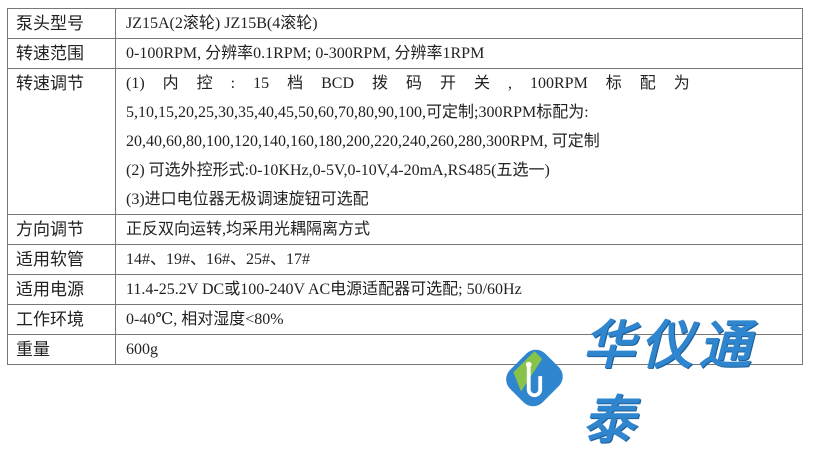  I want to click on row-label: 泵头型号, so click(61, 23).